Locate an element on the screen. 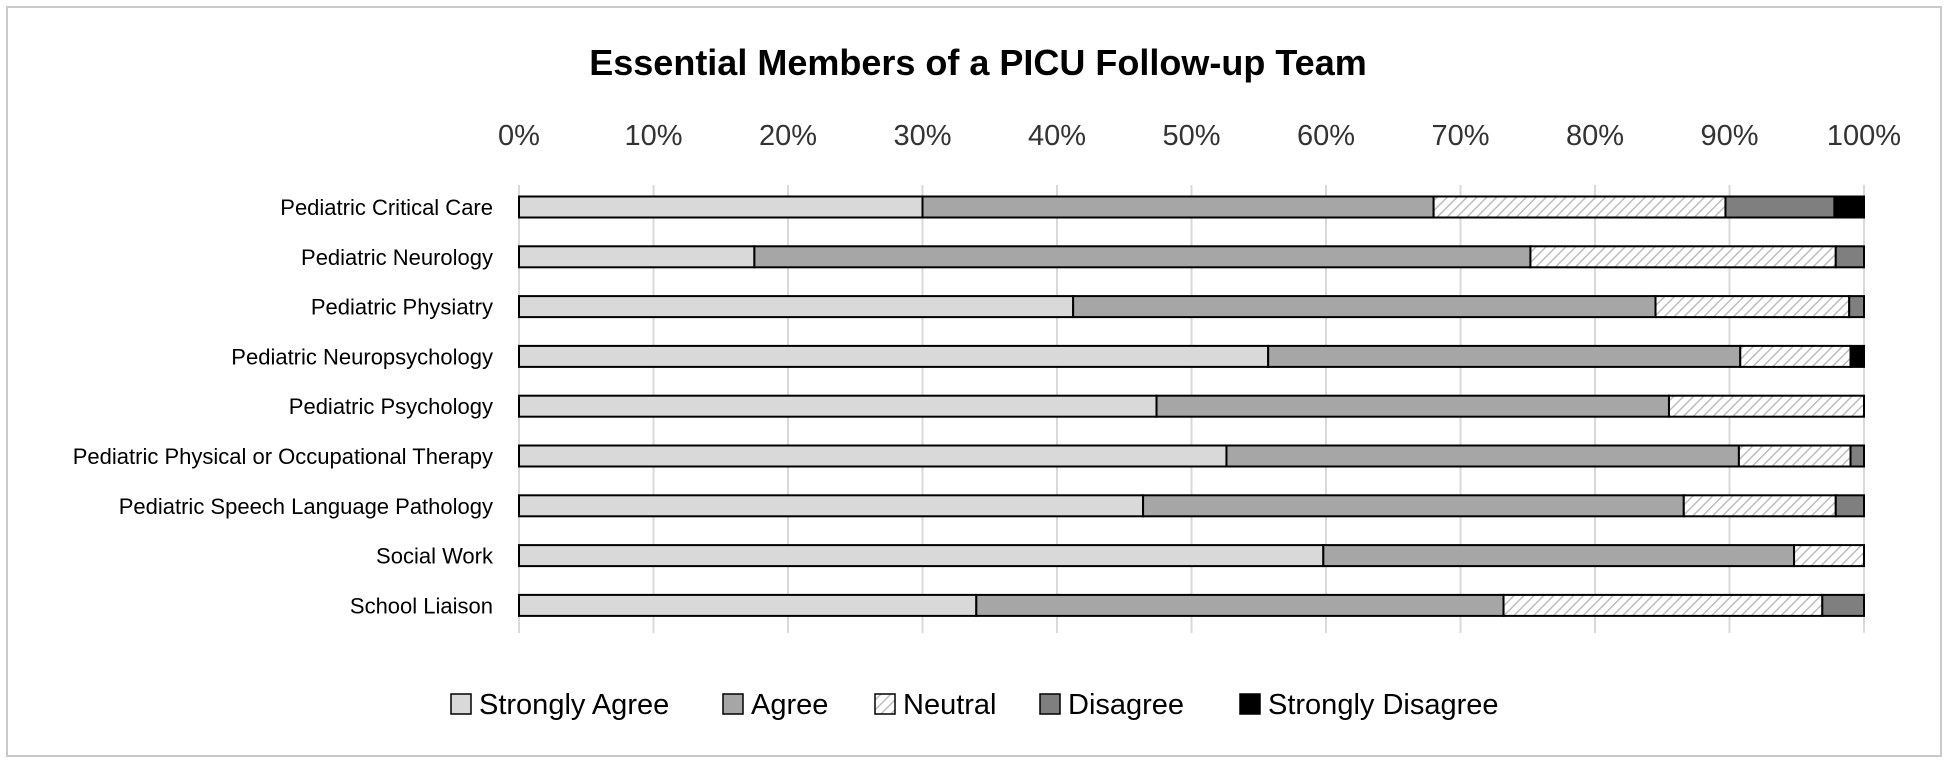  x-tick-label: 20% is located at coordinates (788, 136).